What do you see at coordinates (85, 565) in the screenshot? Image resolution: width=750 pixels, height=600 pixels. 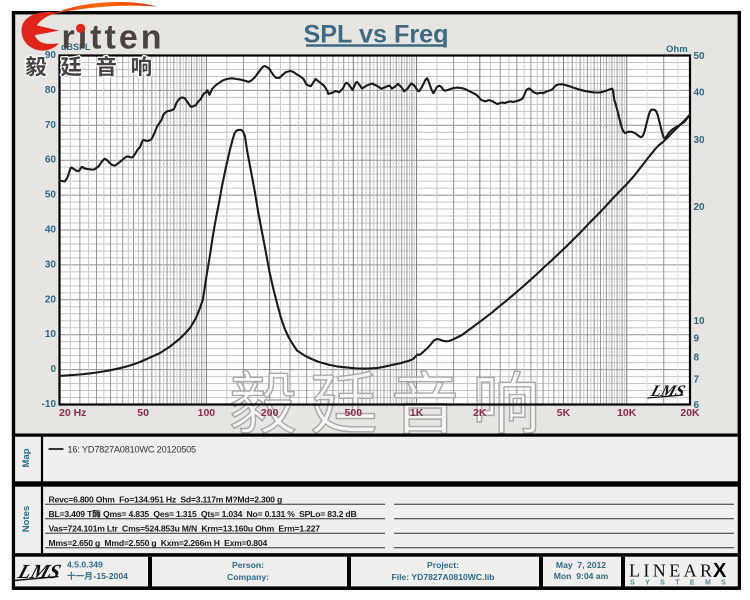 I see `svg-text: 4.5.0.349` at bounding box center [85, 565].